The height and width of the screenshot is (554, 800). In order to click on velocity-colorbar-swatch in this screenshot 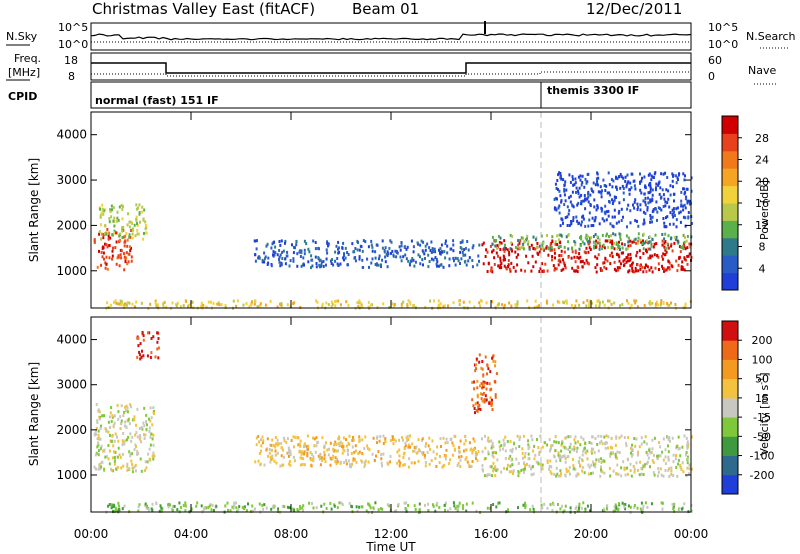, I will do `click(730, 465)`.